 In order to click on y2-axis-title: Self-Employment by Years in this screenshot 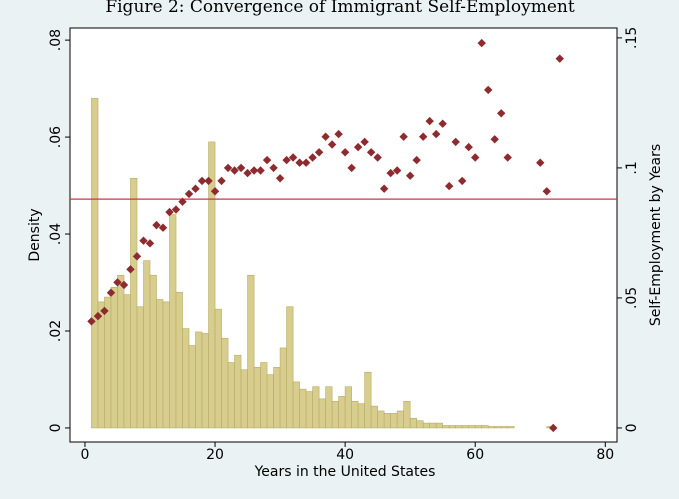, I will do `click(656, 235)`.